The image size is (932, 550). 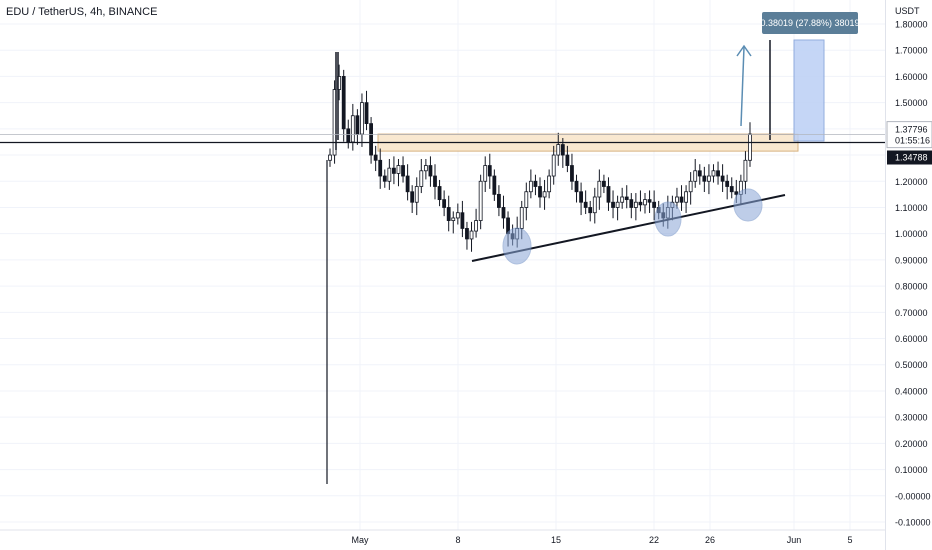 I want to click on y-tick-label: 0.30000, so click(x=911, y=418).